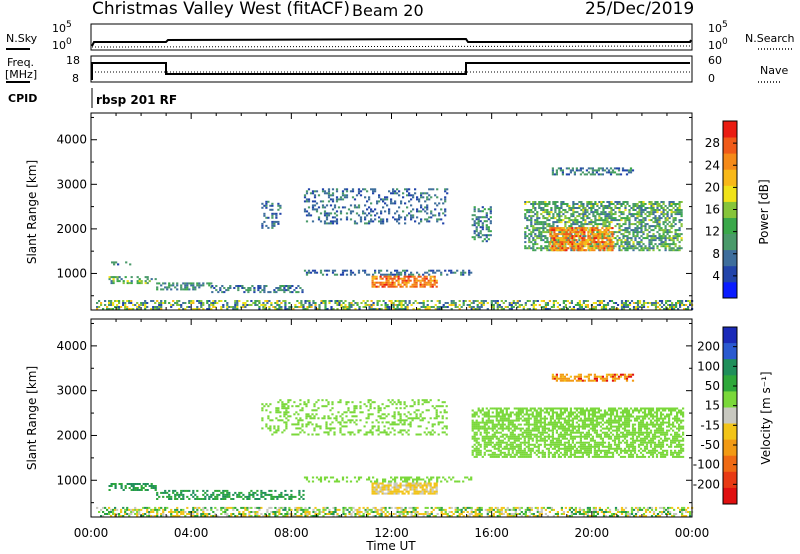  What do you see at coordinates (390, 71) in the screenshot?
I see `freq-trace` at bounding box center [390, 71].